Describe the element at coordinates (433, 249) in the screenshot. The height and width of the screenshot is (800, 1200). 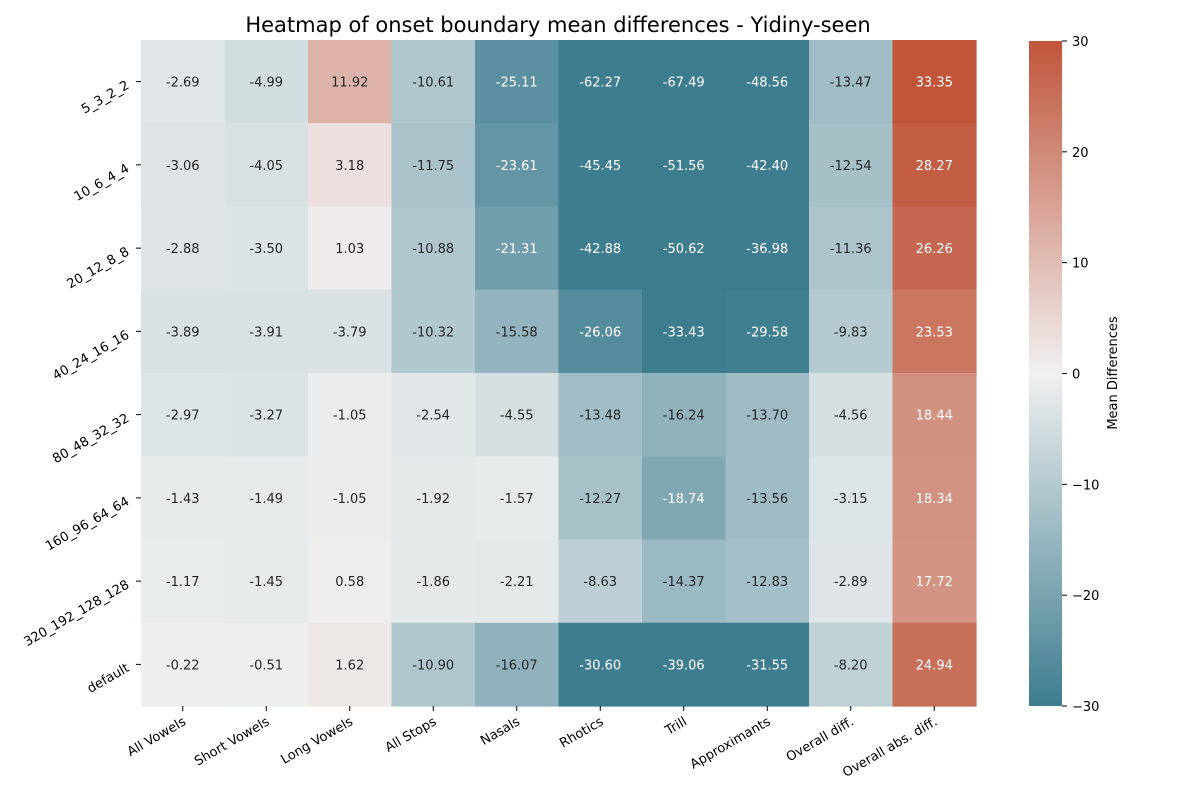
I see `cell-value-label: -10.88` at that location.